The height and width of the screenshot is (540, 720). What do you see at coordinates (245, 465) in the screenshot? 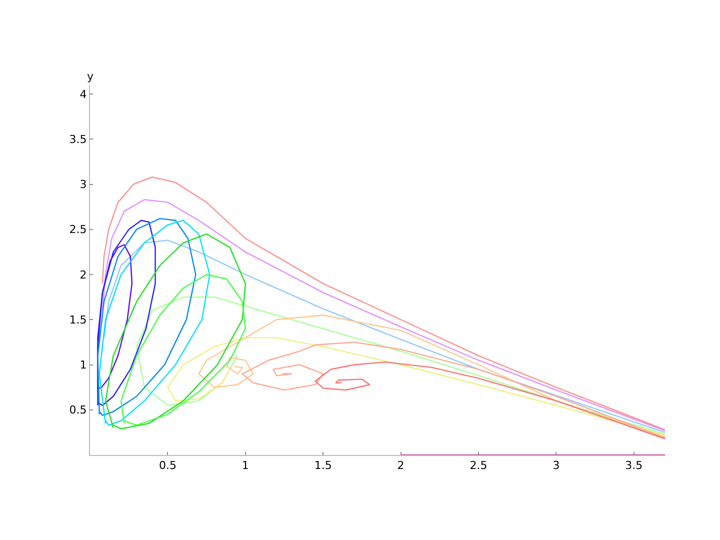
I see `x-tick-label: 1` at bounding box center [245, 465].